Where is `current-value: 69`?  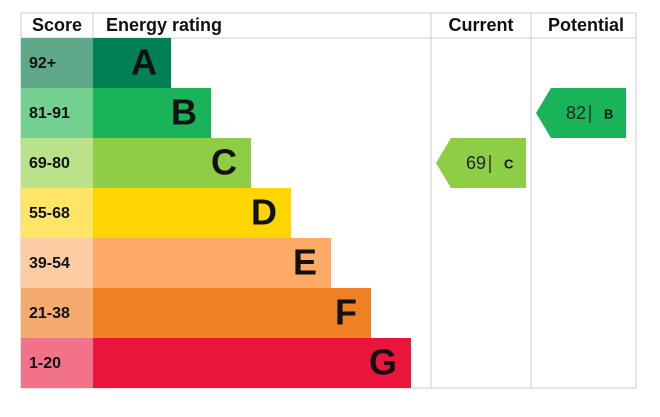 current-value: 69 is located at coordinates (476, 163).